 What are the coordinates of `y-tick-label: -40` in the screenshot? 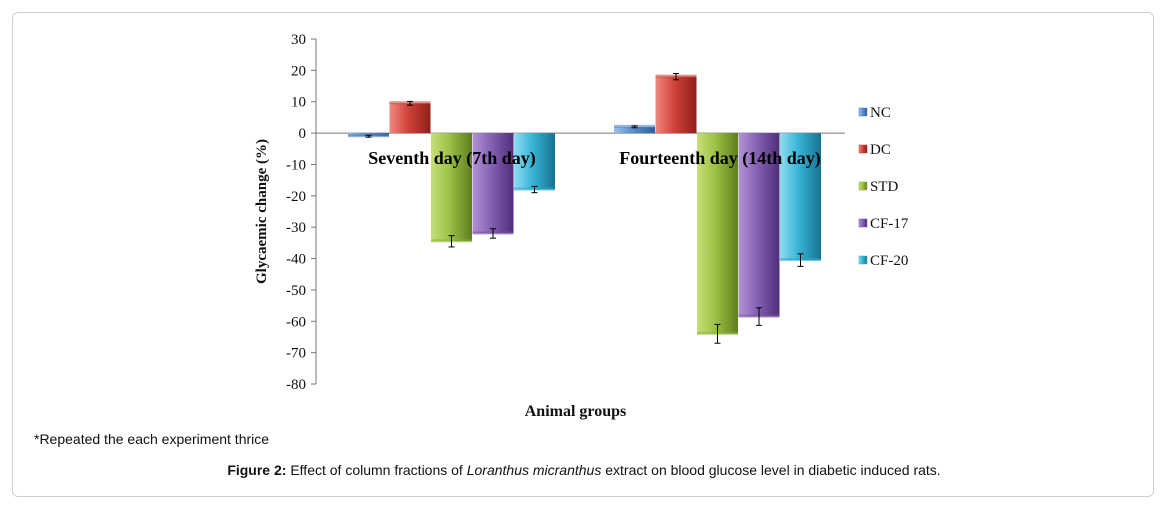 It's located at (296, 260).